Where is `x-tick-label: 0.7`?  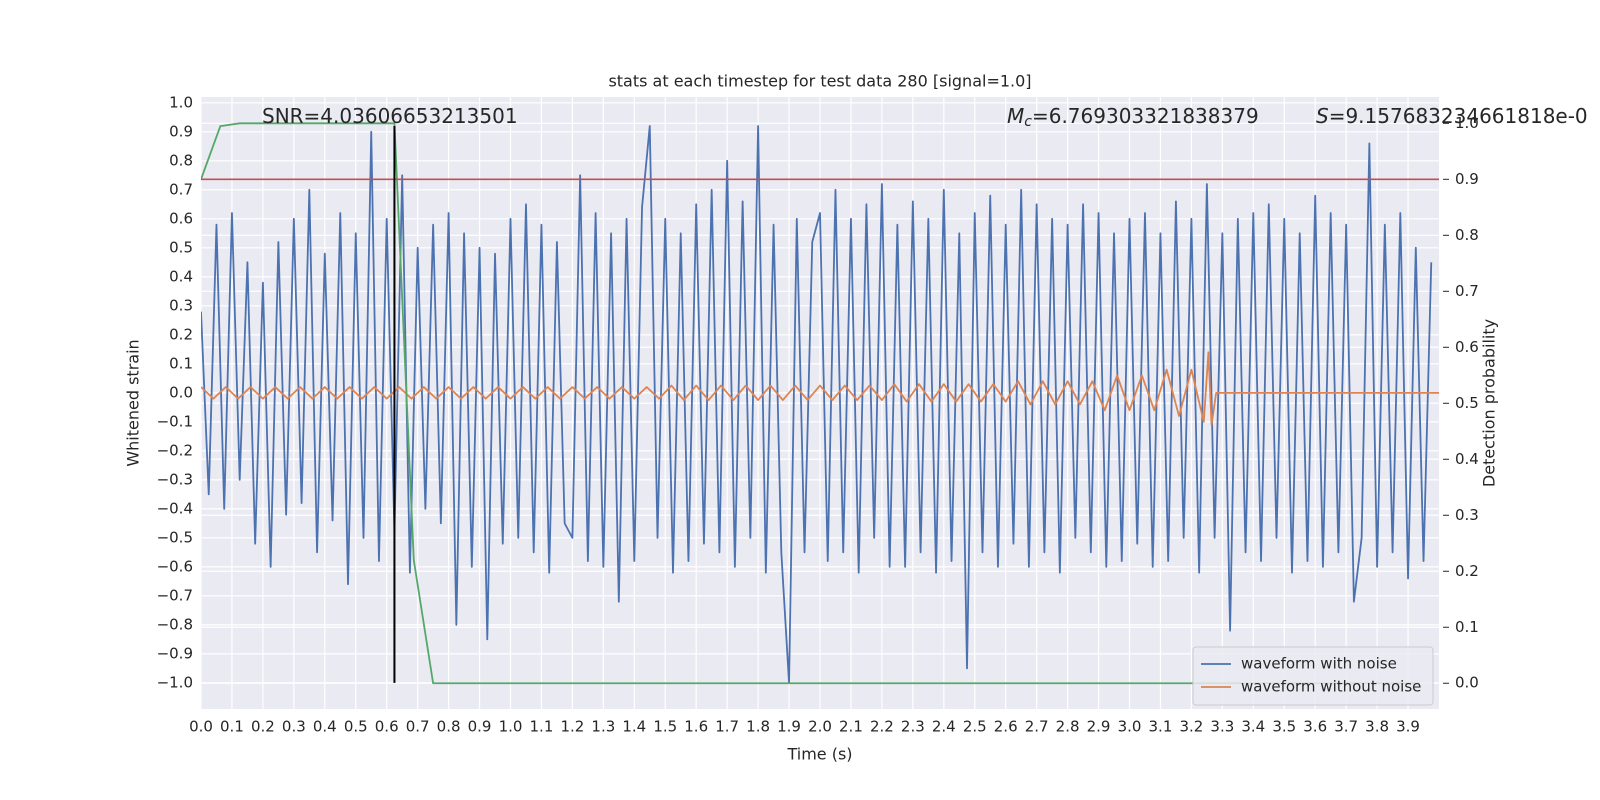 x-tick-label: 0.7 is located at coordinates (418, 727).